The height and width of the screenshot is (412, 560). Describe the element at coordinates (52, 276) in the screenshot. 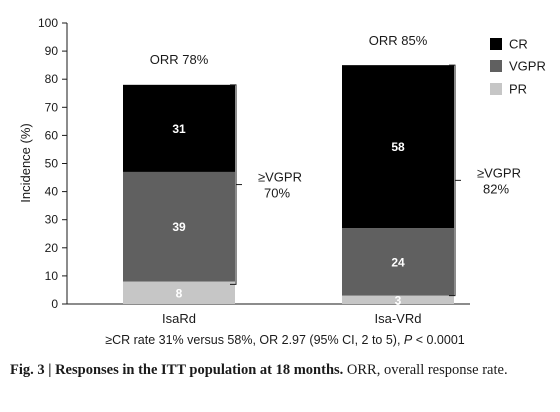

I see `y-tick-label: 10` at that location.